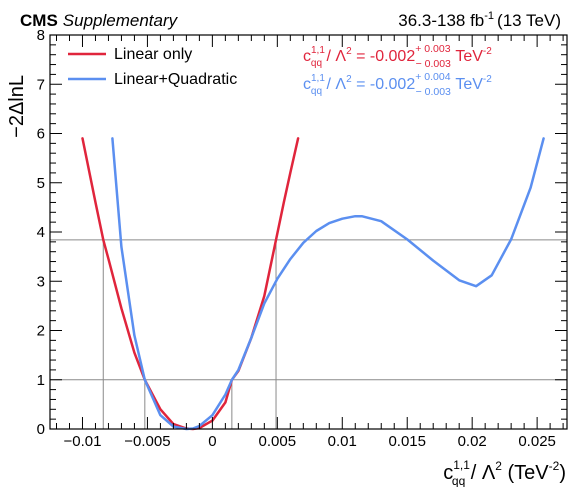 Image resolution: width=580 pixels, height=487 pixels. I want to click on y-tick-label: 6, so click(41, 134).